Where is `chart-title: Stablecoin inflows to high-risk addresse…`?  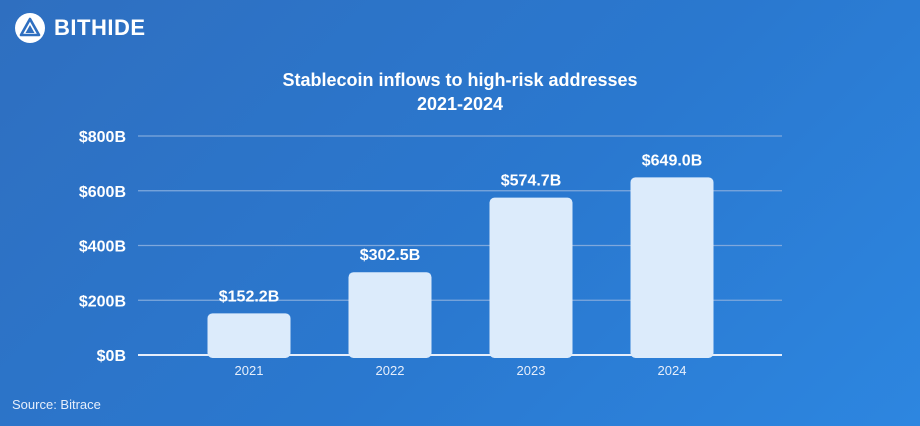
chart-title: Stablecoin inflows to high-risk addresse… is located at coordinates (460, 80).